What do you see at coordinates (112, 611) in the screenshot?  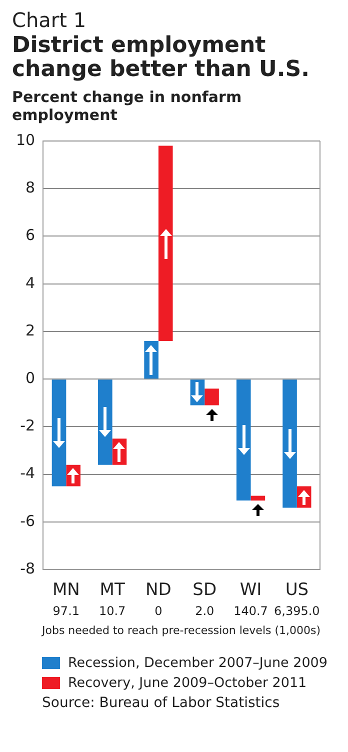 I see `text: 10.7` at bounding box center [112, 611].